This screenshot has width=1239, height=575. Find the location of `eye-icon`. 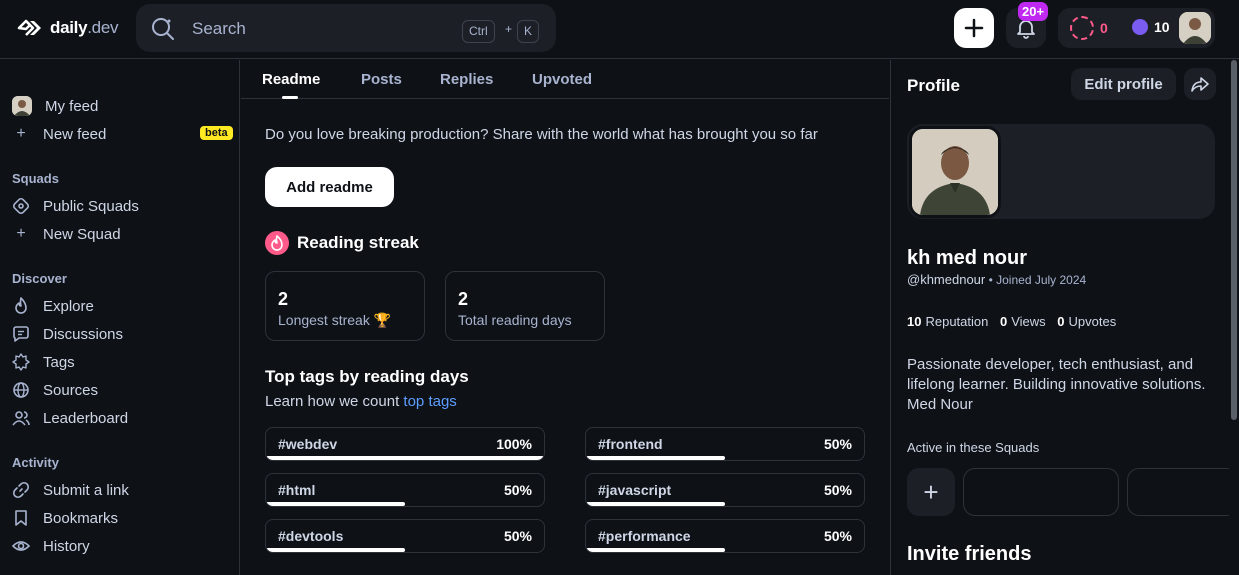

eye-icon is located at coordinates (21, 546).